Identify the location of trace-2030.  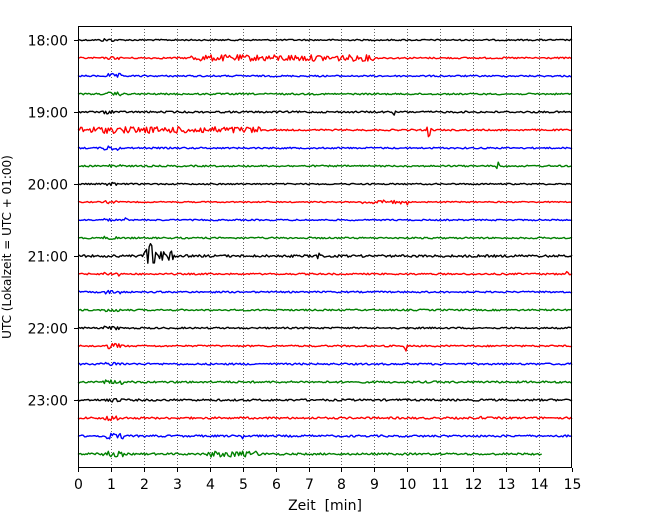
(325, 219).